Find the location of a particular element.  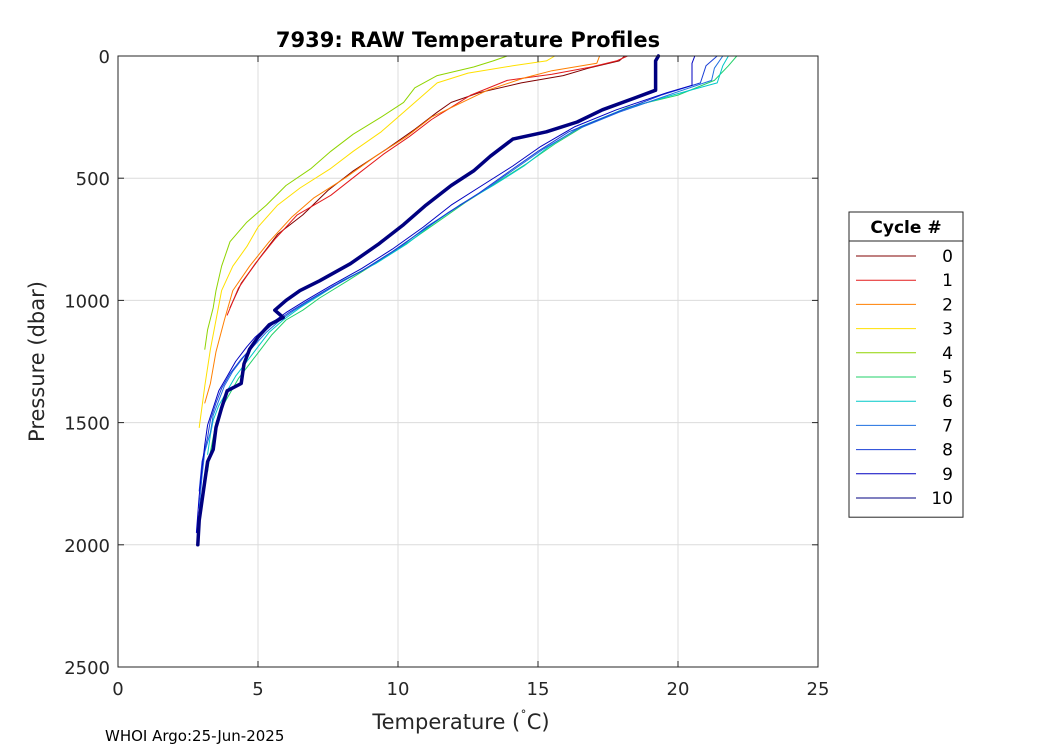

legend-label-cycle-4: 4 is located at coordinates (947, 354).